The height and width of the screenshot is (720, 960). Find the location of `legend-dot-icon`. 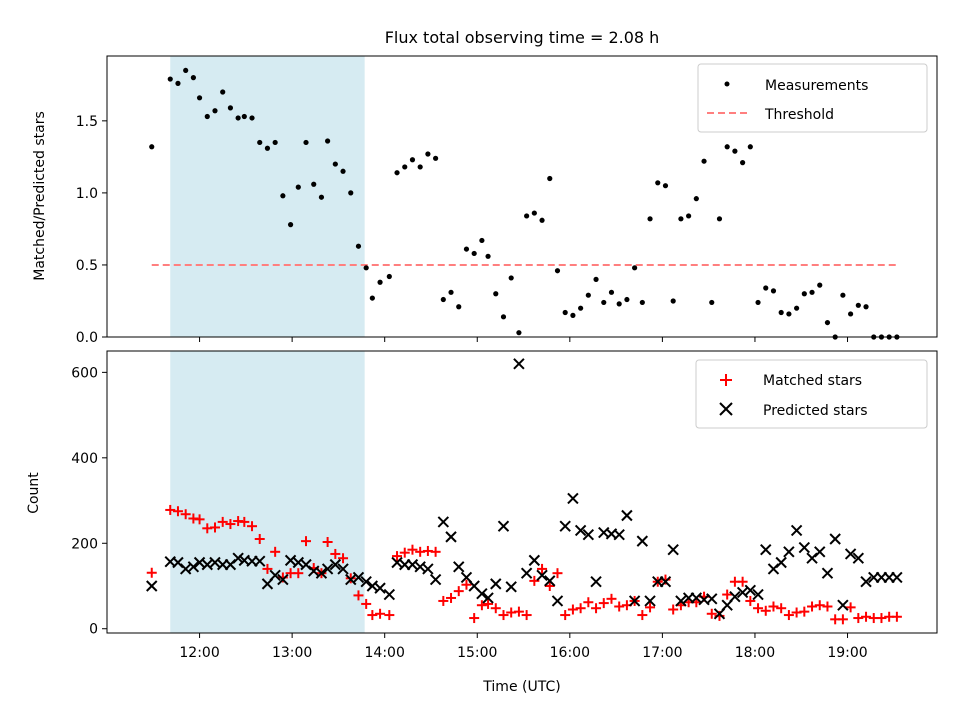

legend-dot-icon is located at coordinates (727, 84).